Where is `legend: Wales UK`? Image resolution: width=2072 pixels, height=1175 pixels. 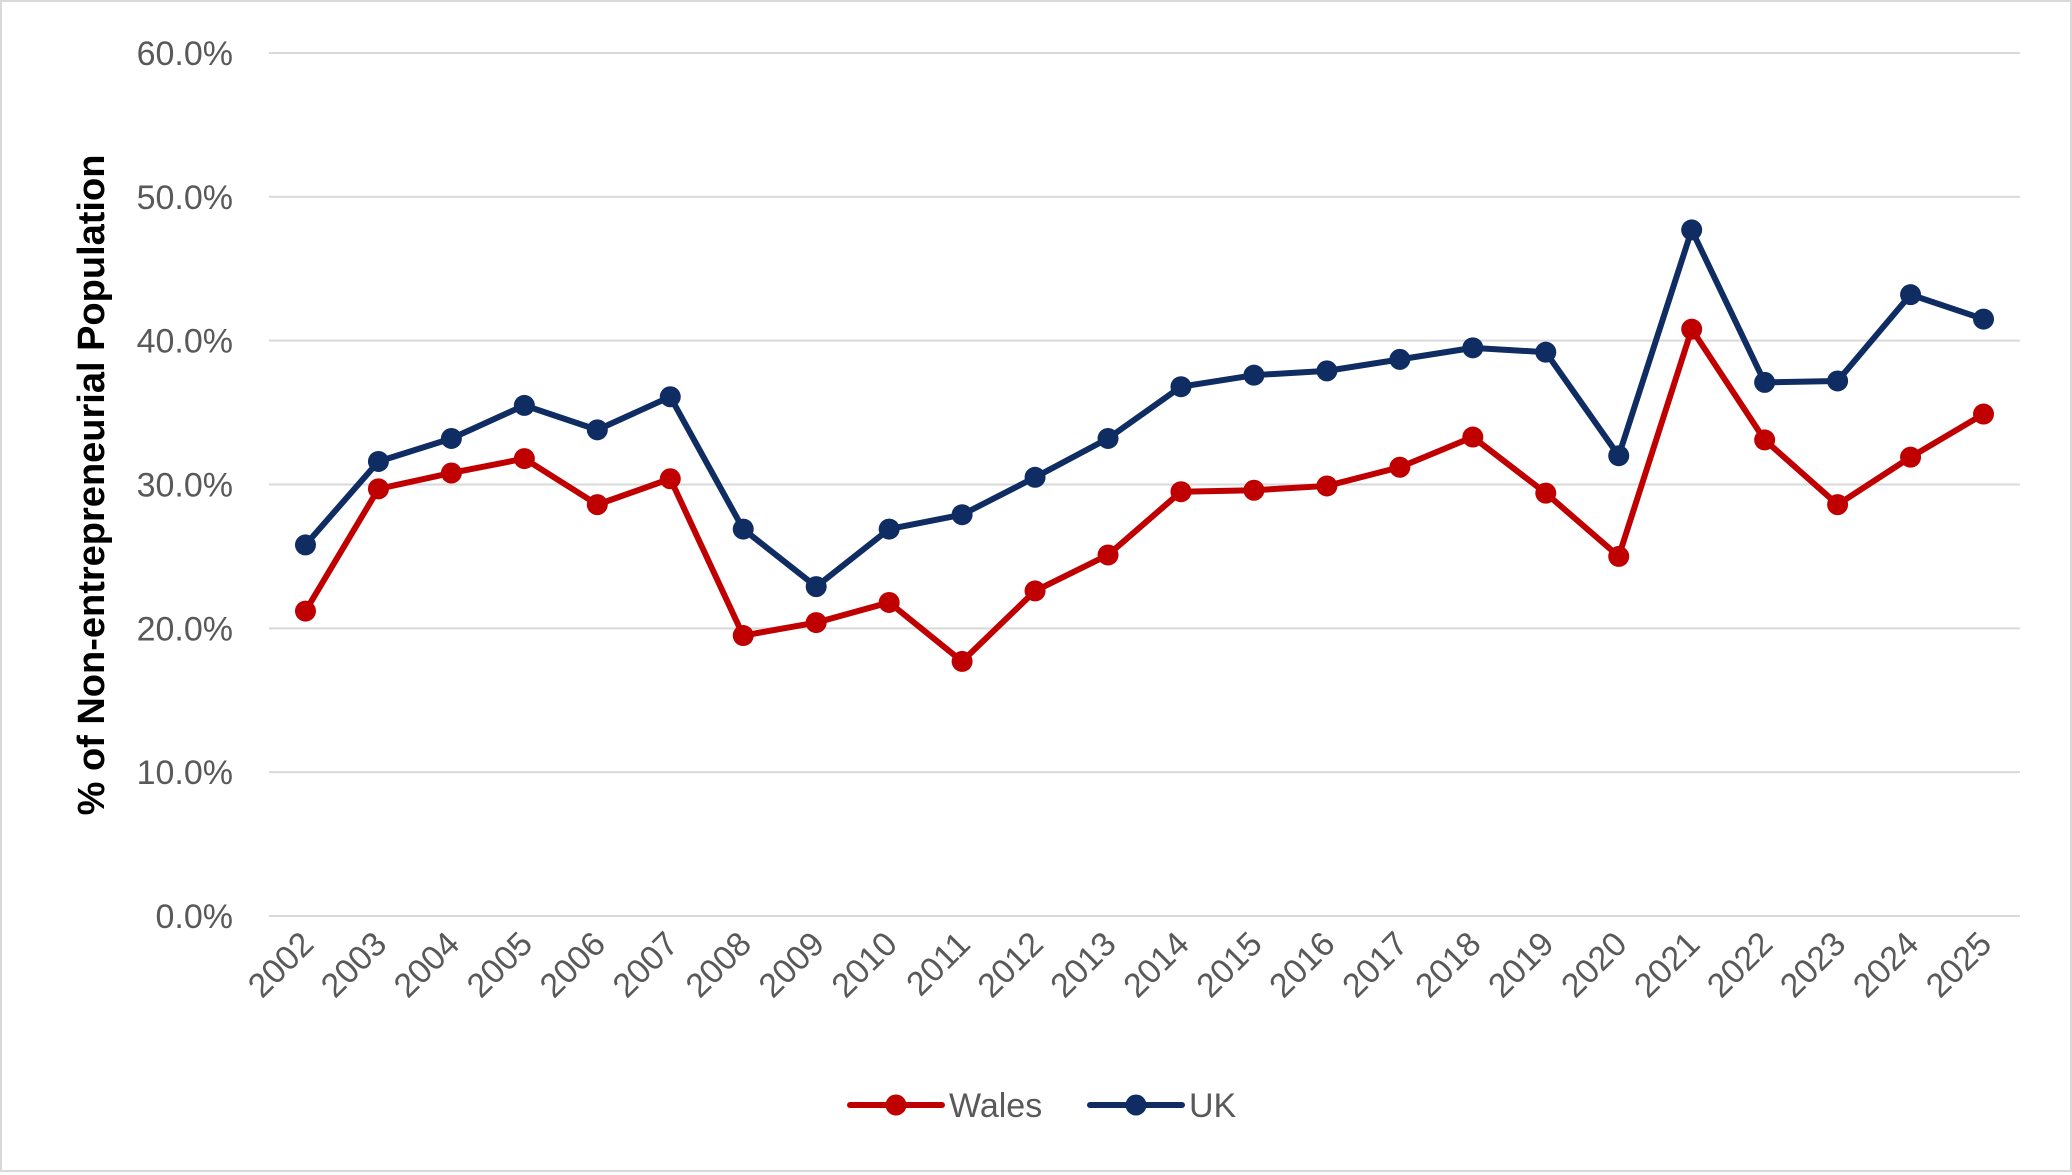 legend: Wales UK is located at coordinates (1042, 1106).